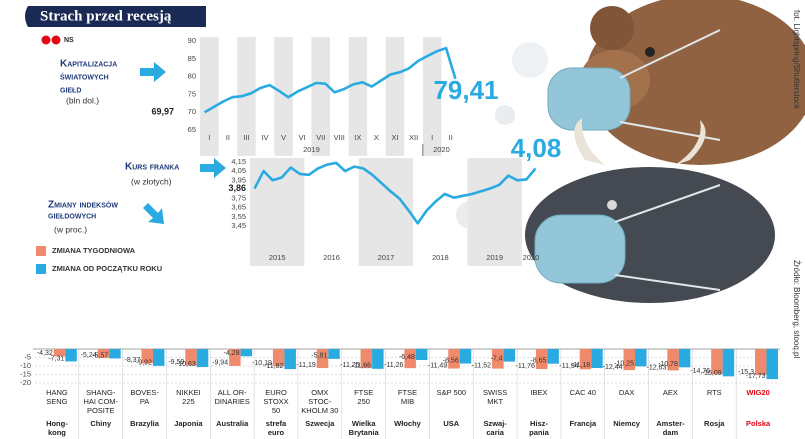  Describe the element at coordinates (232, 423) in the screenshot. I see `group-label: Australia` at that location.